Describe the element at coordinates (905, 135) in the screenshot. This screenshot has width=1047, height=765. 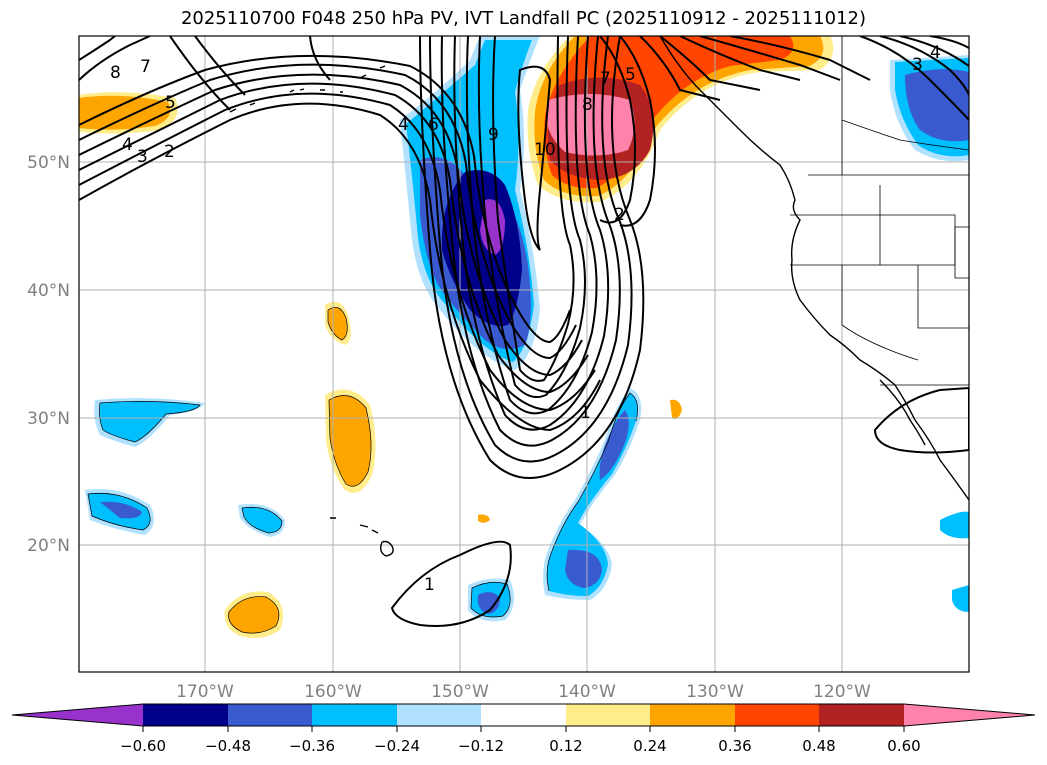
I see `border-province` at that location.